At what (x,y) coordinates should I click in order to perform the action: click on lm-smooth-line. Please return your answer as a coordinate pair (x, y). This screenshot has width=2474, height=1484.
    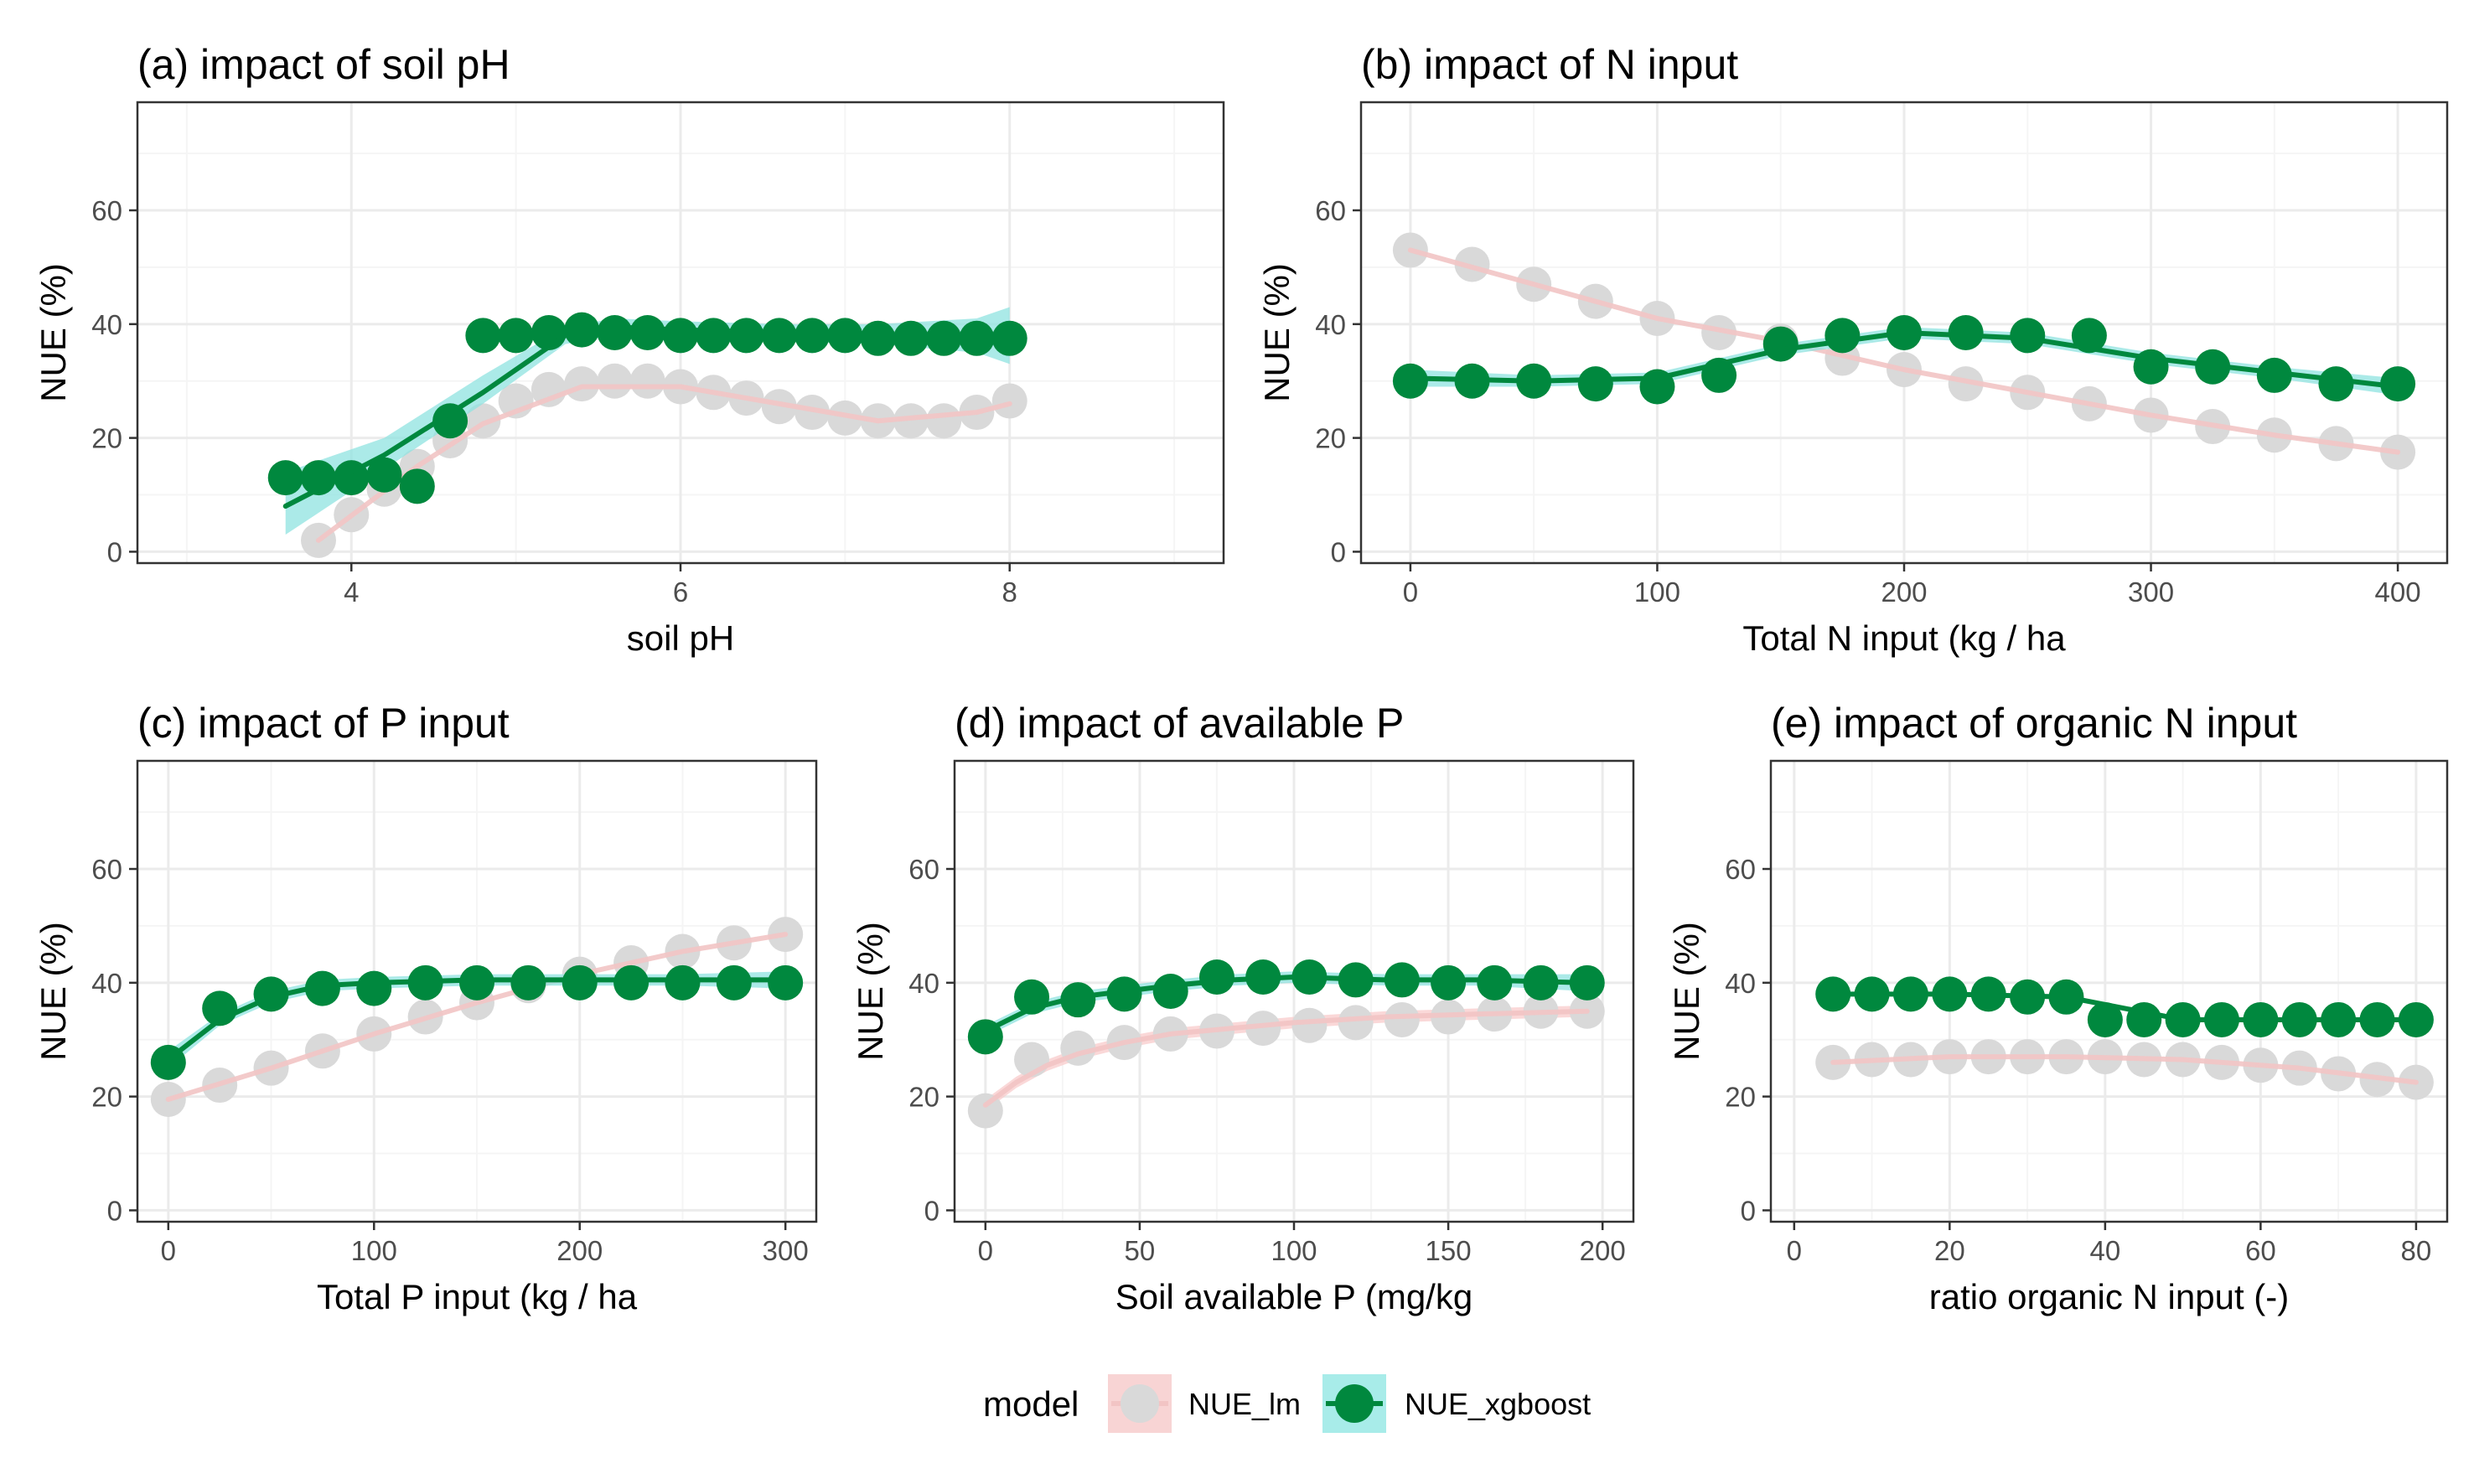
    Looking at the image, I should click on (477, 1018).